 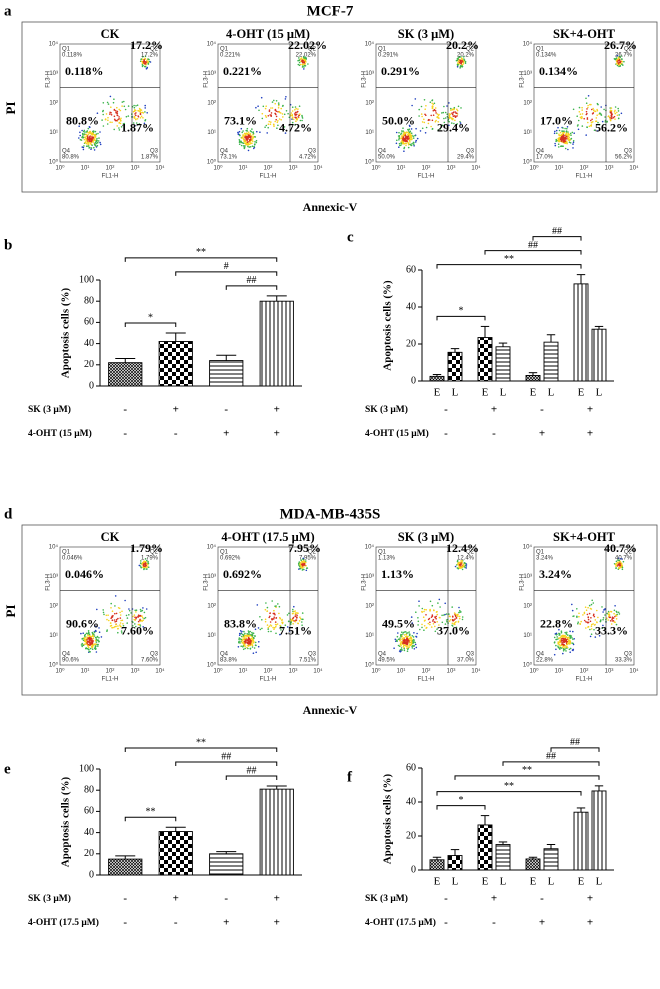 I want to click on quadrant-name: Q2, so click(x=628, y=50).